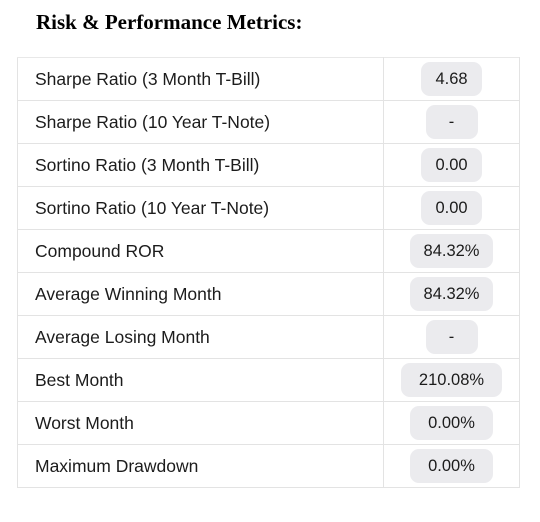 The image size is (540, 522). What do you see at coordinates (200, 294) in the screenshot?
I see `metric-label: Average Winning Month` at bounding box center [200, 294].